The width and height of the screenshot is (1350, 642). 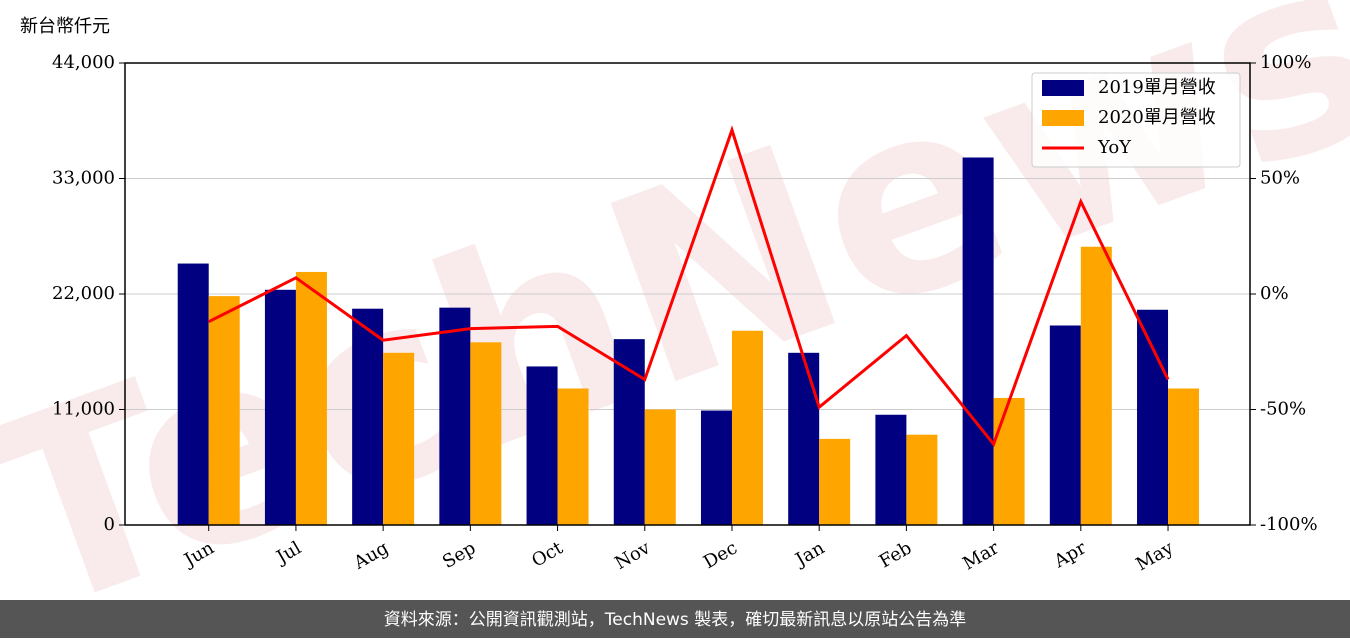 I want to click on y-tick-label: 11,000, so click(x=83, y=409).